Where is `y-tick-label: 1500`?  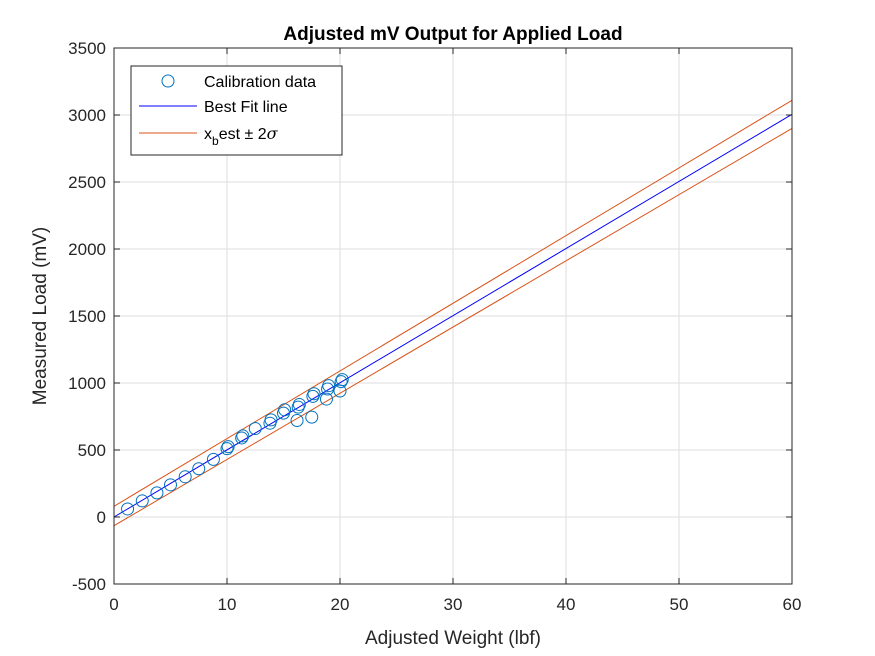
y-tick-label: 1500 is located at coordinates (87, 316).